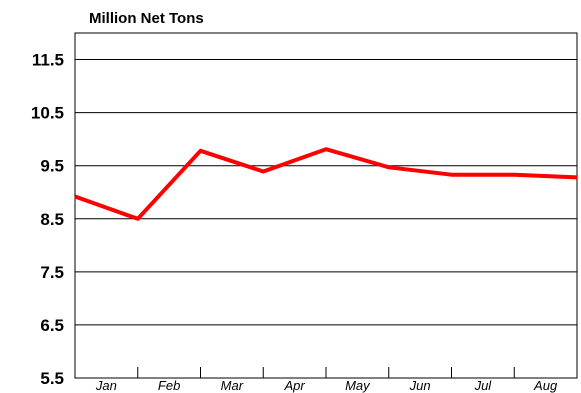  Describe the element at coordinates (106, 385) in the screenshot. I see `x-tick-label: Jan` at that location.